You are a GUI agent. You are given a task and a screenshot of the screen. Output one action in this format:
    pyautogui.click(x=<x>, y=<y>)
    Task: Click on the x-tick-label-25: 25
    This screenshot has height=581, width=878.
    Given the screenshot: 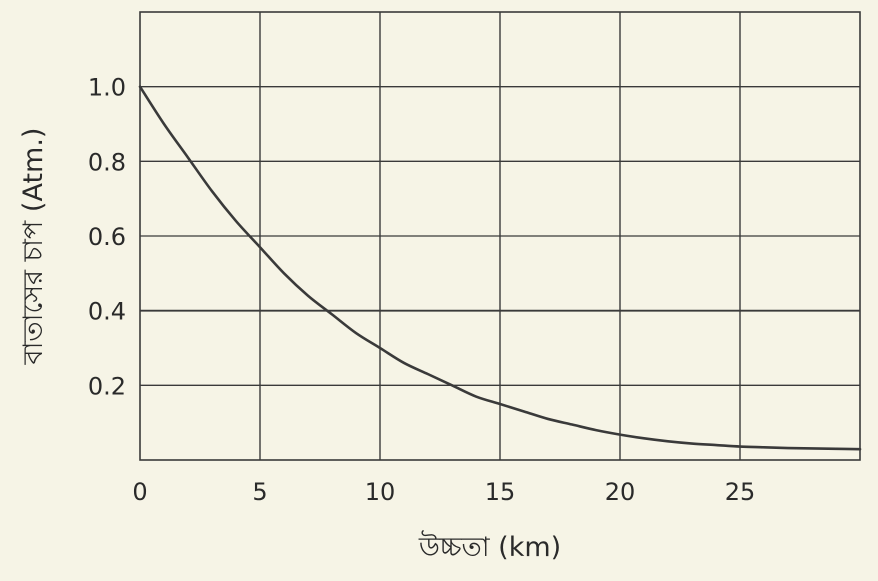 What is the action you would take?
    pyautogui.click(x=740, y=492)
    